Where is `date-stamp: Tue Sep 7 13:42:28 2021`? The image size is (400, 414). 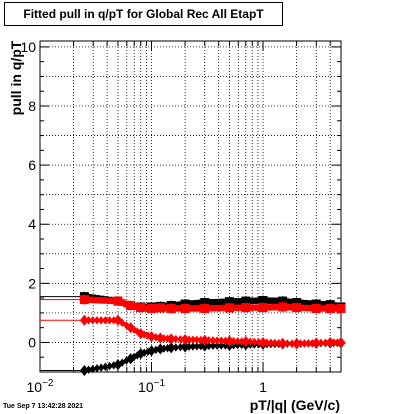
date-stamp: Tue Sep 7 13:42:28 2021 is located at coordinates (43, 406).